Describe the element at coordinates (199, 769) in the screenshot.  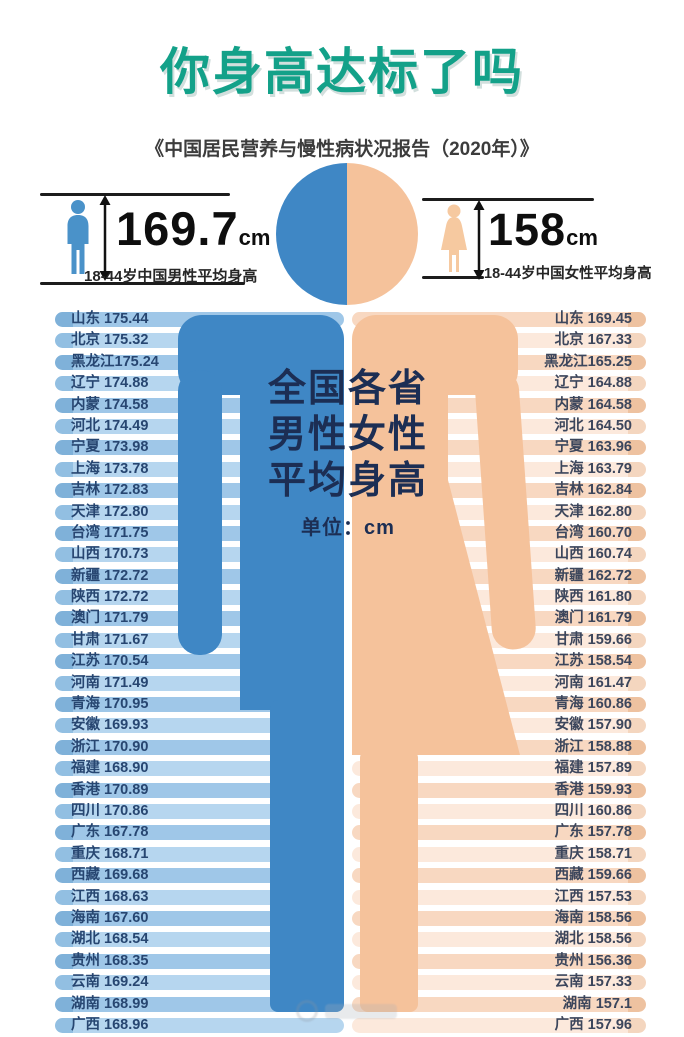
I see `list-item: 福建 168.90` at that location.